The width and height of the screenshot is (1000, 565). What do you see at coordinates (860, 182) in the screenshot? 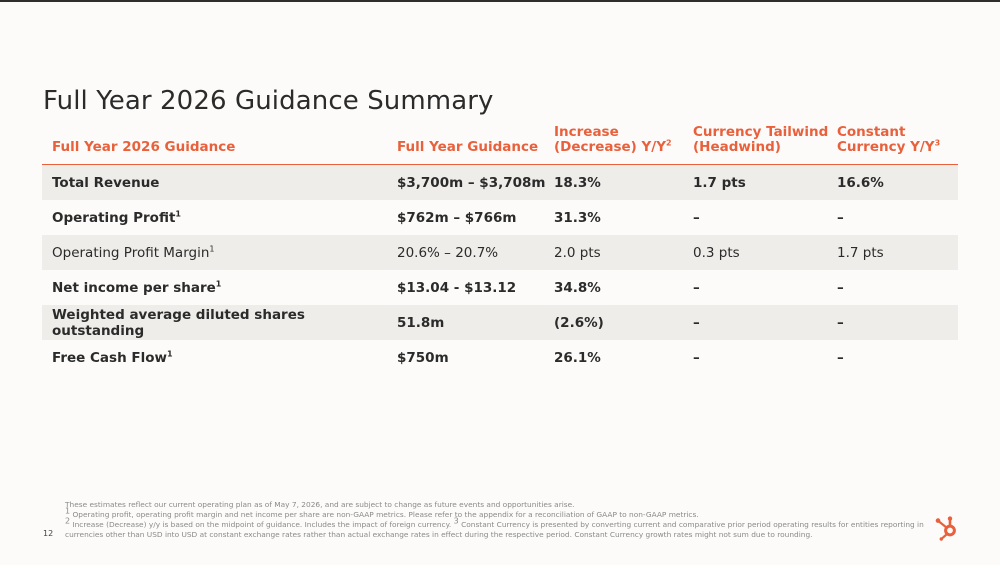
I see `cell-constant-currency: 16.6%` at bounding box center [860, 182].